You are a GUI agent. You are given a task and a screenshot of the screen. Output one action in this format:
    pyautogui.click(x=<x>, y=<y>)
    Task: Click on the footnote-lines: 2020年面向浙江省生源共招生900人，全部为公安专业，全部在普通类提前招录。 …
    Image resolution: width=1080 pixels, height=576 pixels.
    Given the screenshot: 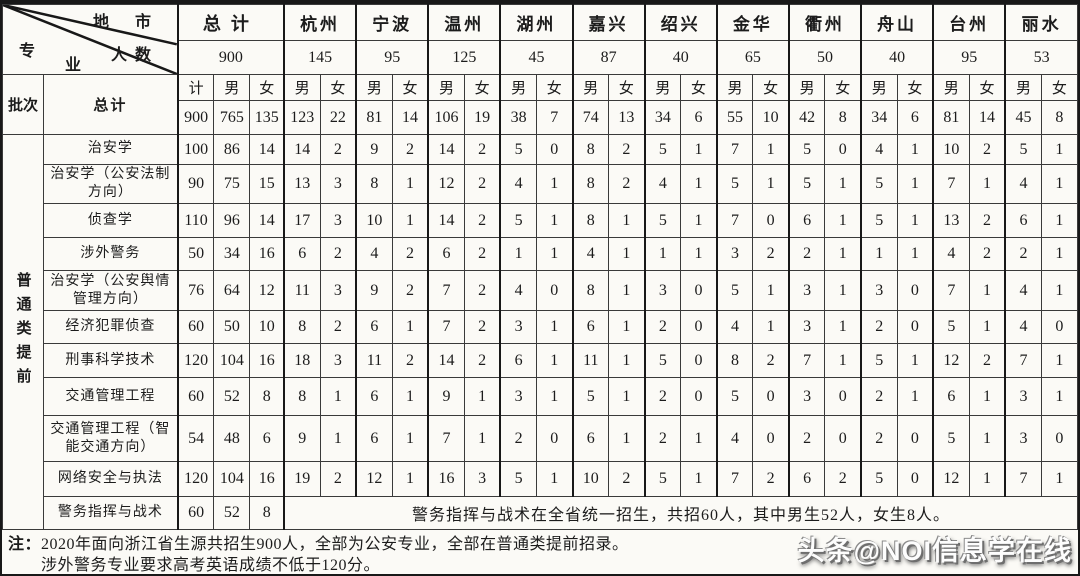 What is the action you would take?
    pyautogui.click(x=335, y=554)
    